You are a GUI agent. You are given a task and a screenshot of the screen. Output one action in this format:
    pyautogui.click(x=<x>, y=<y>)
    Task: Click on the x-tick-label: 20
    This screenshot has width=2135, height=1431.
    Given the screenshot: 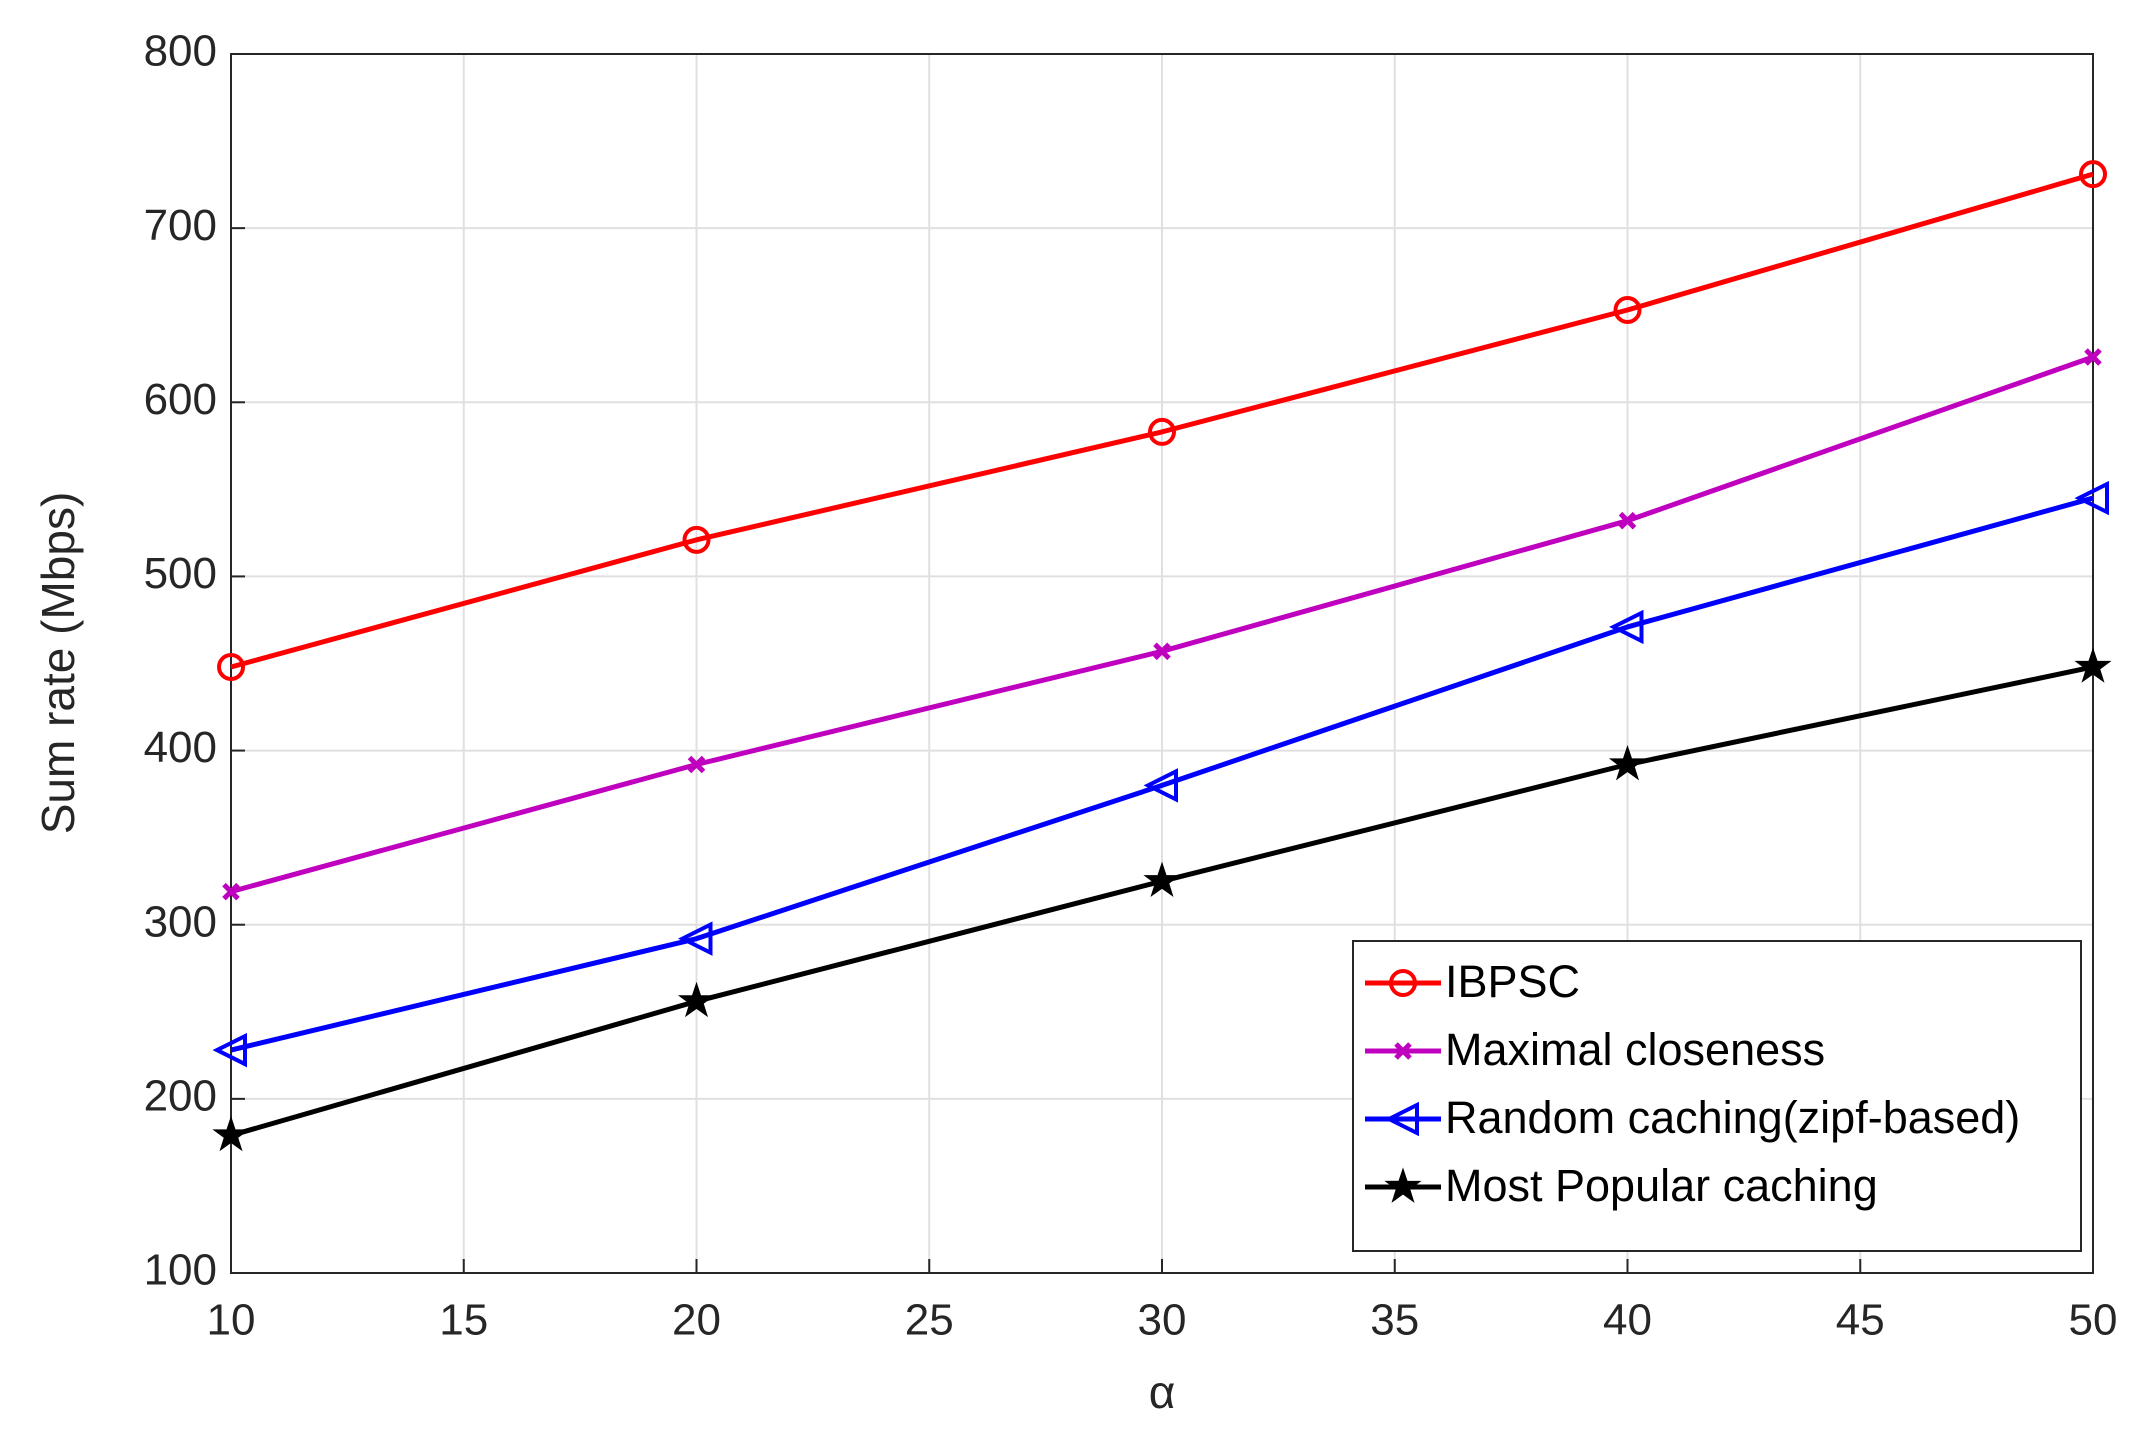 What is the action you would take?
    pyautogui.click(x=696, y=1320)
    